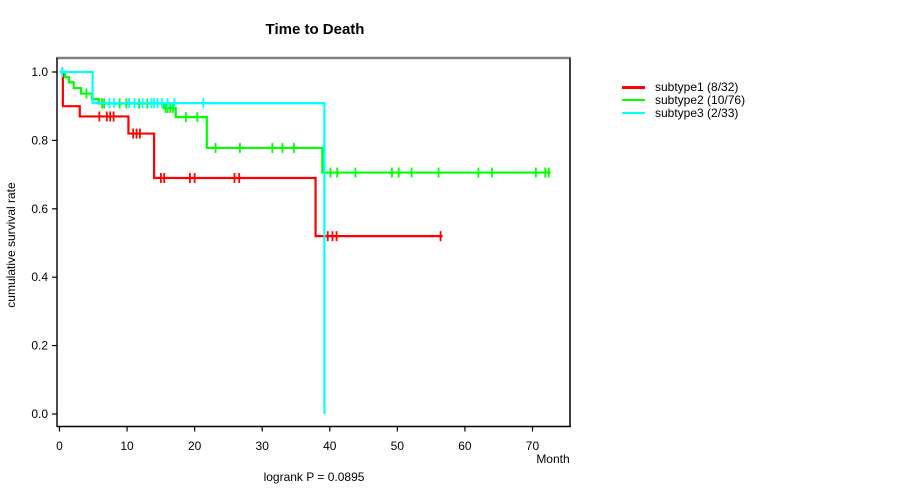 This screenshot has height=500, width=900. I want to click on legend-label: subtype3 (2/33), so click(697, 113).